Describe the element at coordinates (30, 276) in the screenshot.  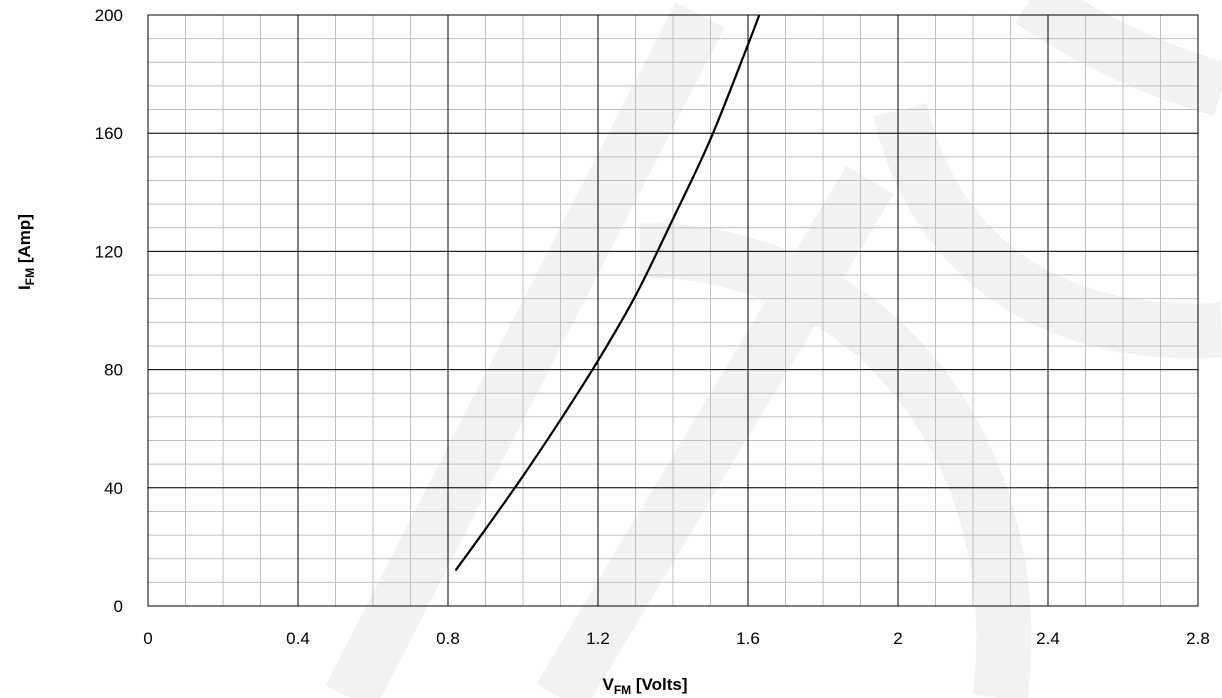
I see `y-axis-title-sub: FM` at that location.